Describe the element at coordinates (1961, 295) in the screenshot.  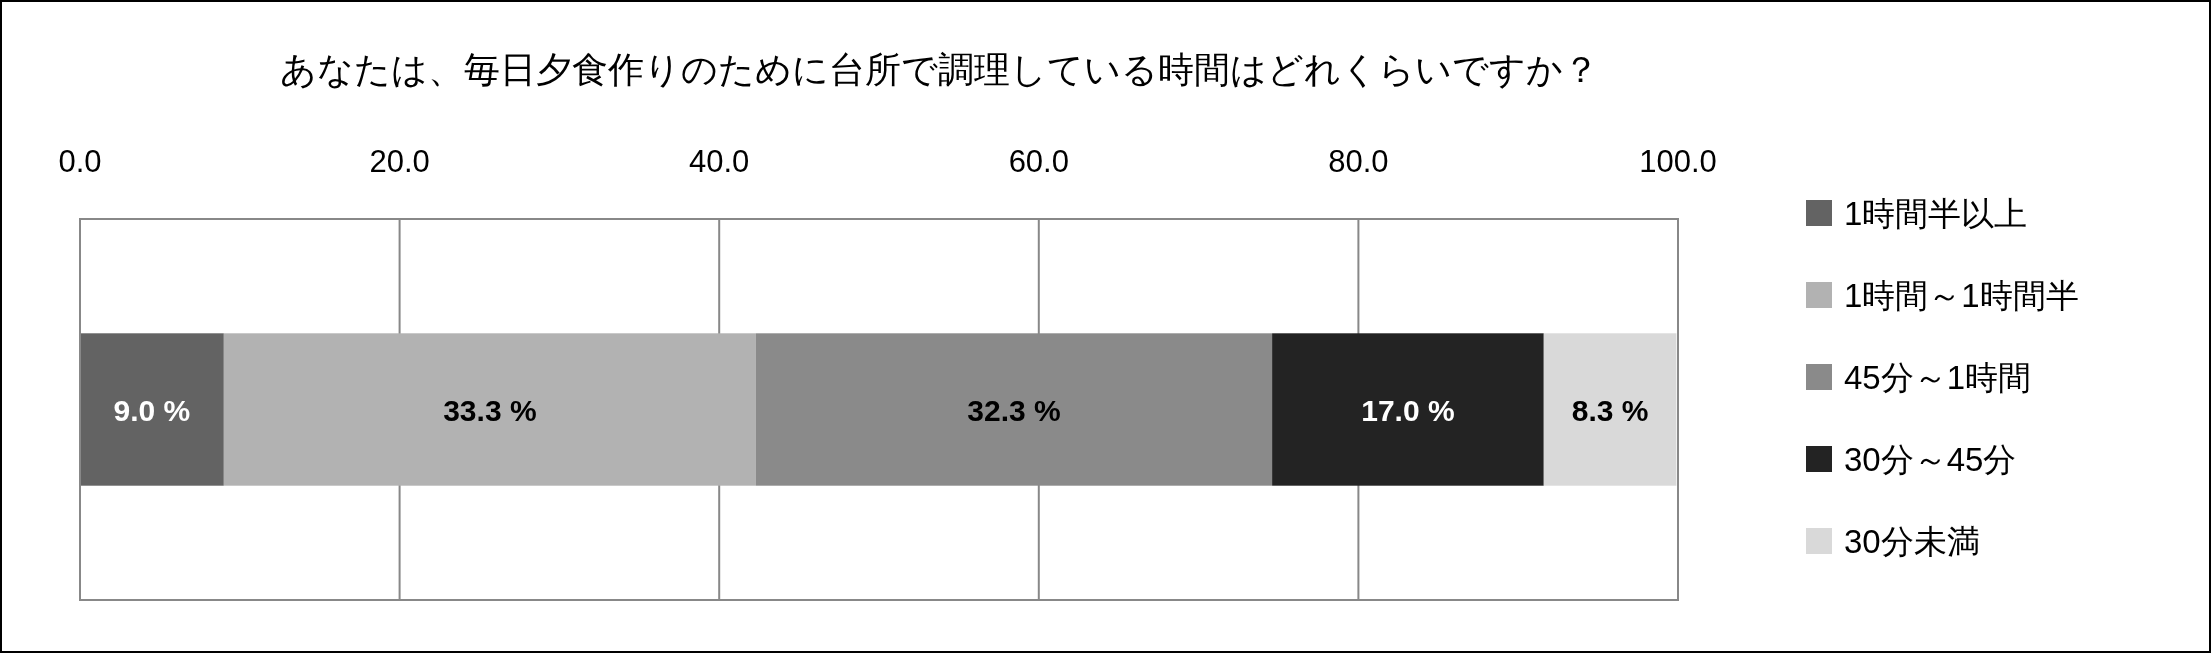
I see `legend-label: 1時間～1時間半` at that location.